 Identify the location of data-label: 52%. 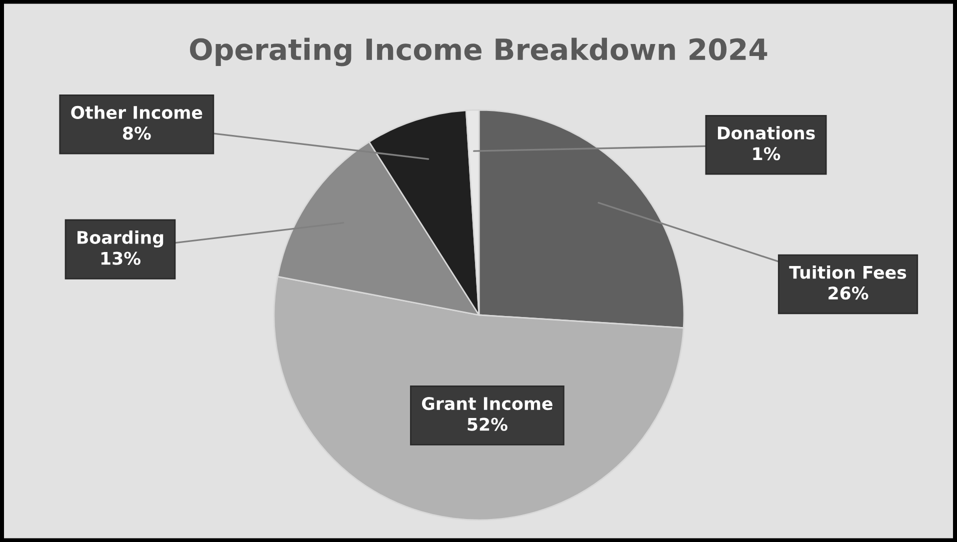
(488, 424).